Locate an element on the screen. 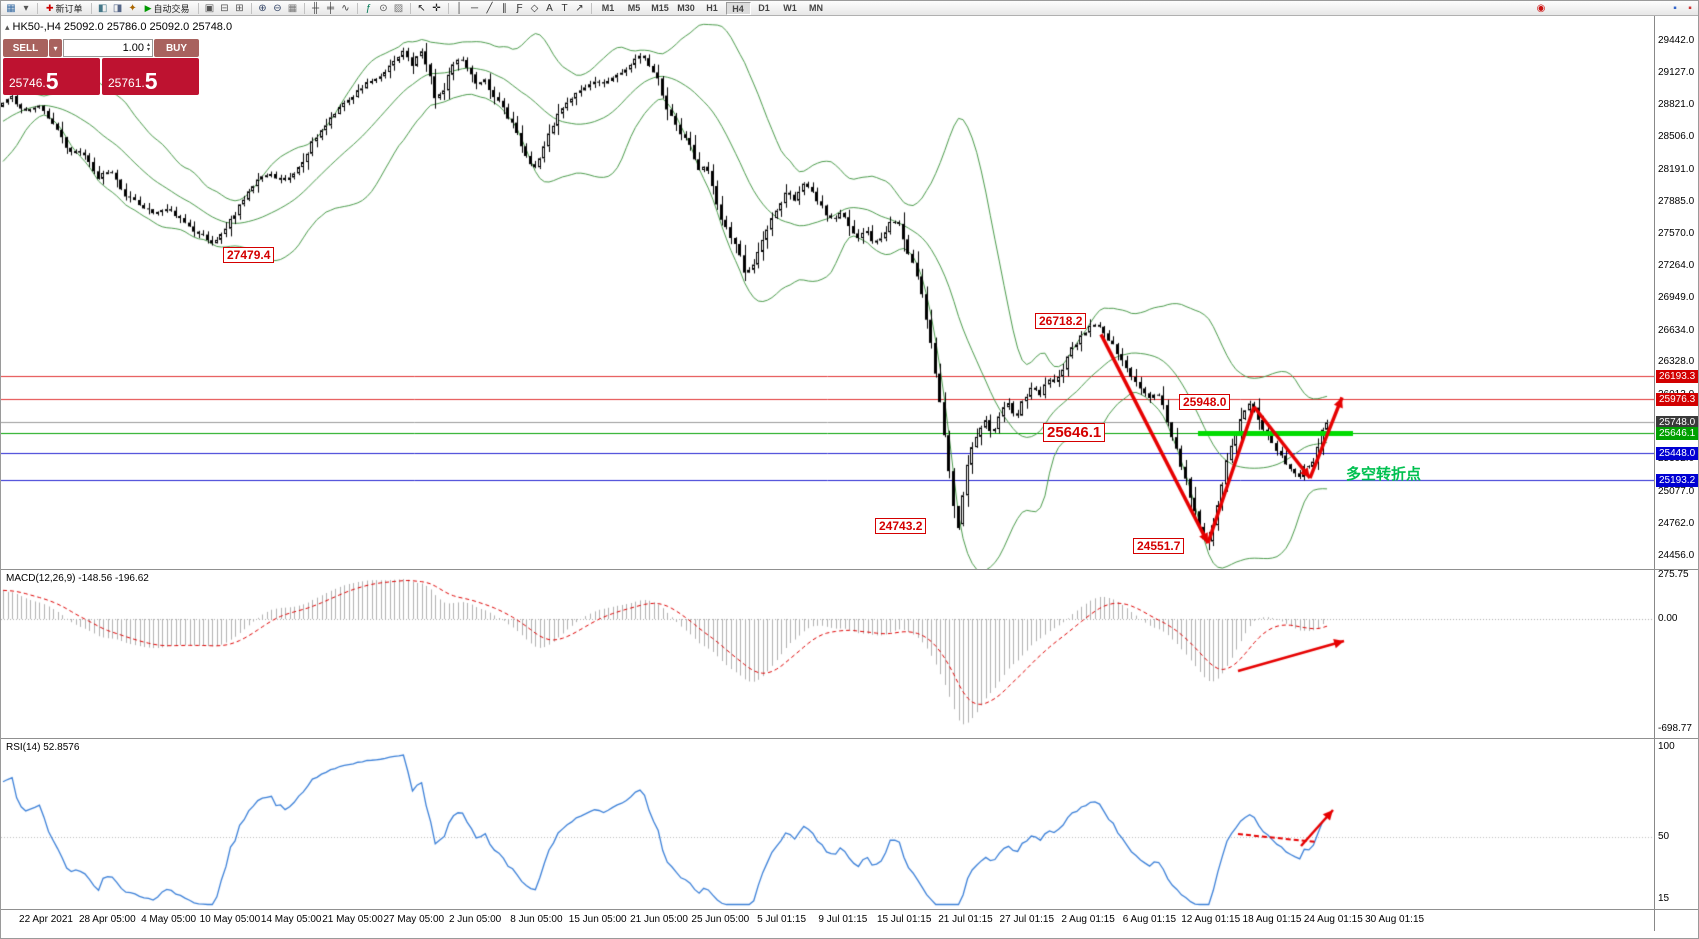 The width and height of the screenshot is (1699, 939). time-label: 21 May 05:00 is located at coordinates (352, 919).